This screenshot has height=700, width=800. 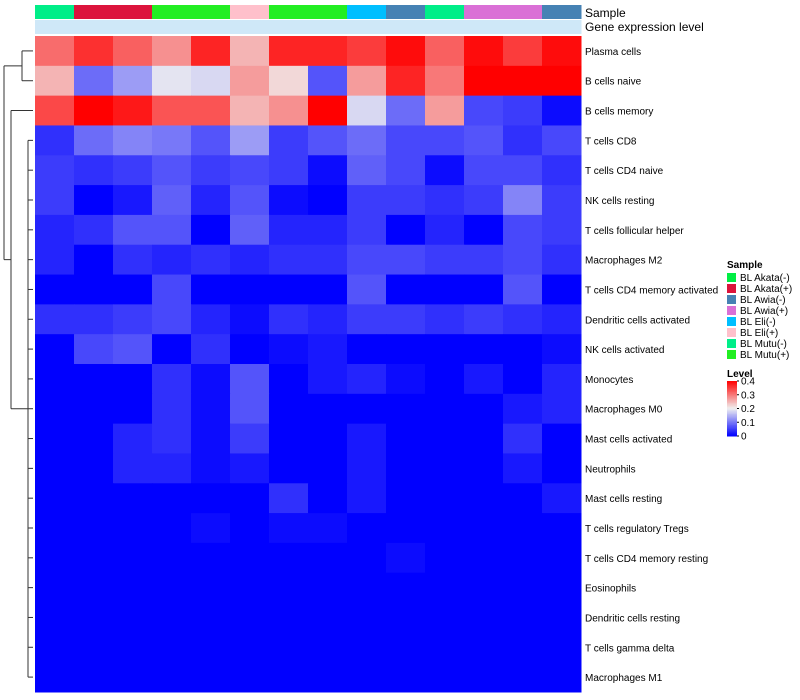 I want to click on colorbar-tick-label: 0.3, so click(x=748, y=395).